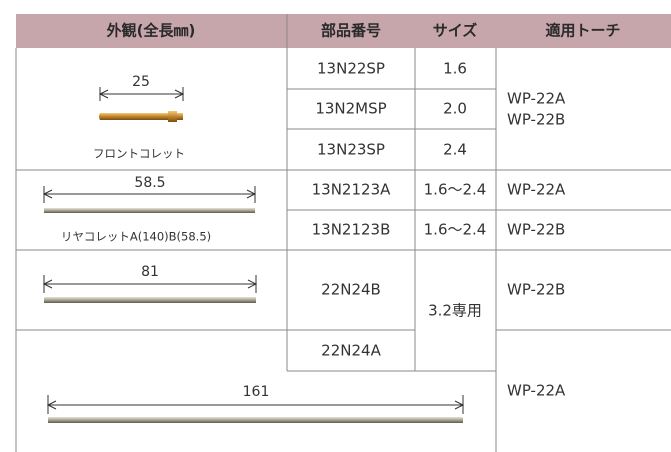  I want to click on header-bg, so click(343, 31).